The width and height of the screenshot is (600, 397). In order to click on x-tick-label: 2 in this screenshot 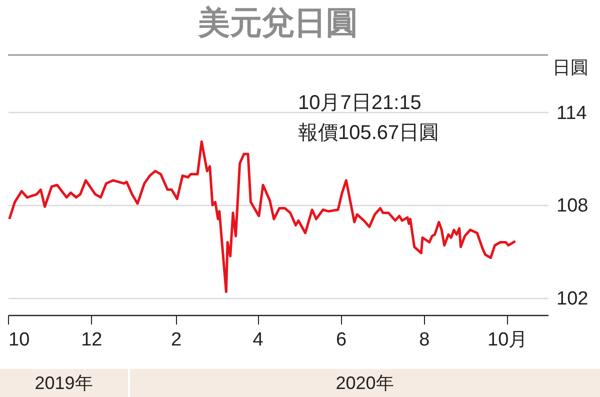, I will do `click(176, 340)`.